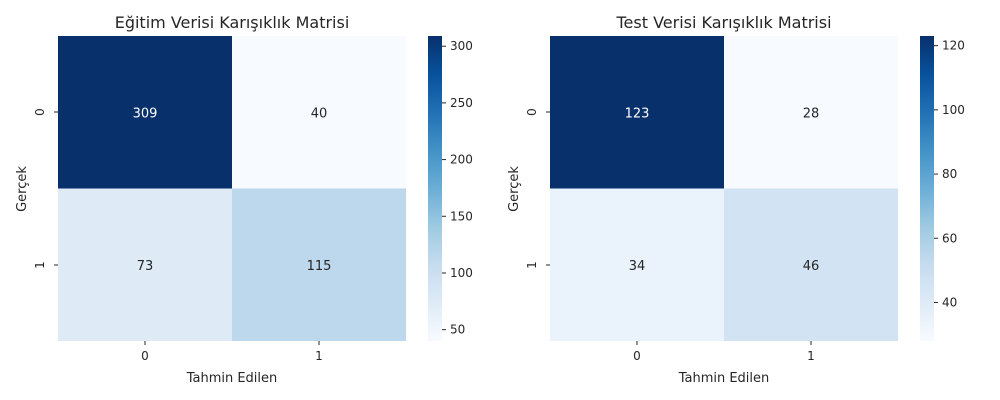  What do you see at coordinates (457, 330) in the screenshot?
I see `colorbar-tick-label: 50` at bounding box center [457, 330].